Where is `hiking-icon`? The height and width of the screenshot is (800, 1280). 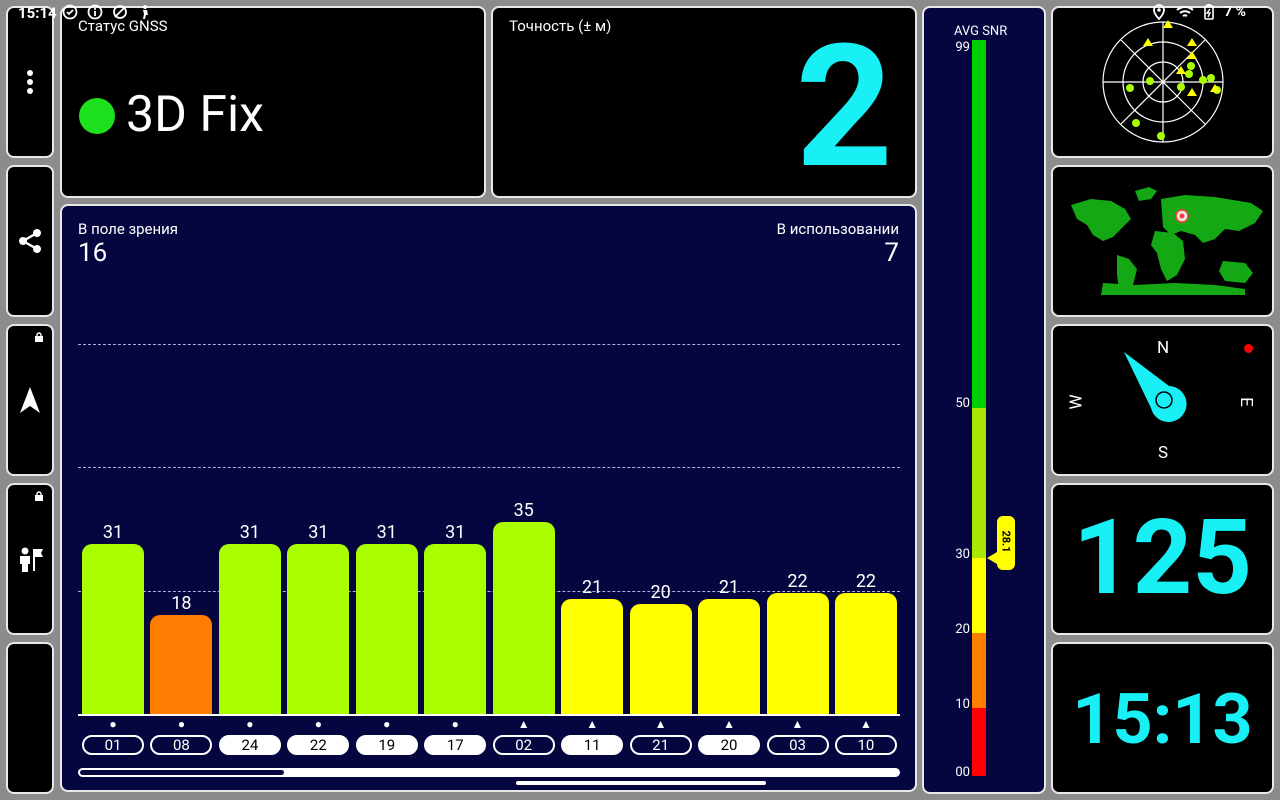 hiking-icon is located at coordinates (145, 12).